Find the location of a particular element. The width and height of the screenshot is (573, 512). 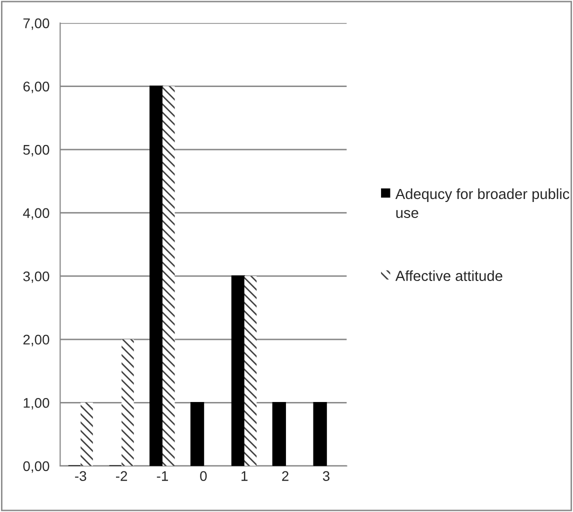

x-tick-label: 1 is located at coordinates (245, 476).